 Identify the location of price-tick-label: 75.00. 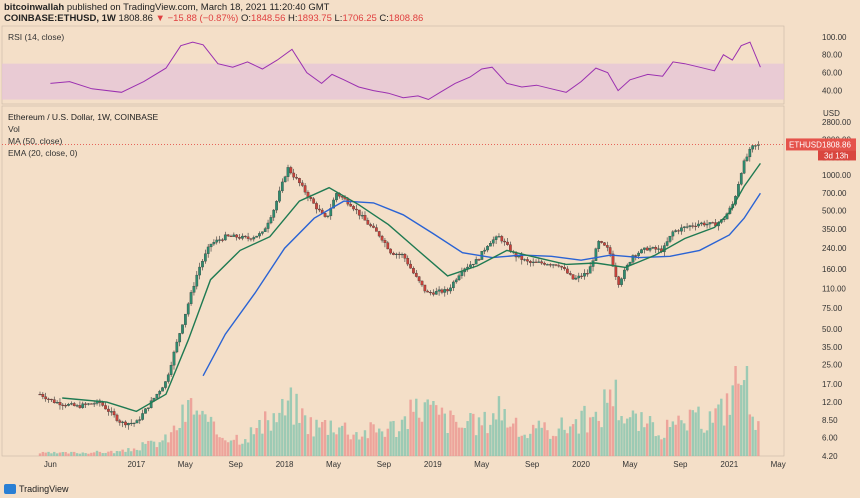
(832, 308).